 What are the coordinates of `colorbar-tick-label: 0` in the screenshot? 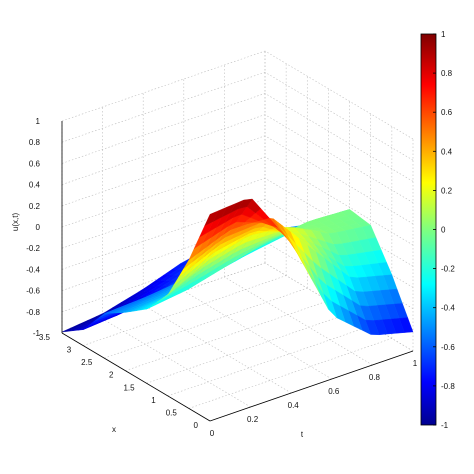 It's located at (443, 230).